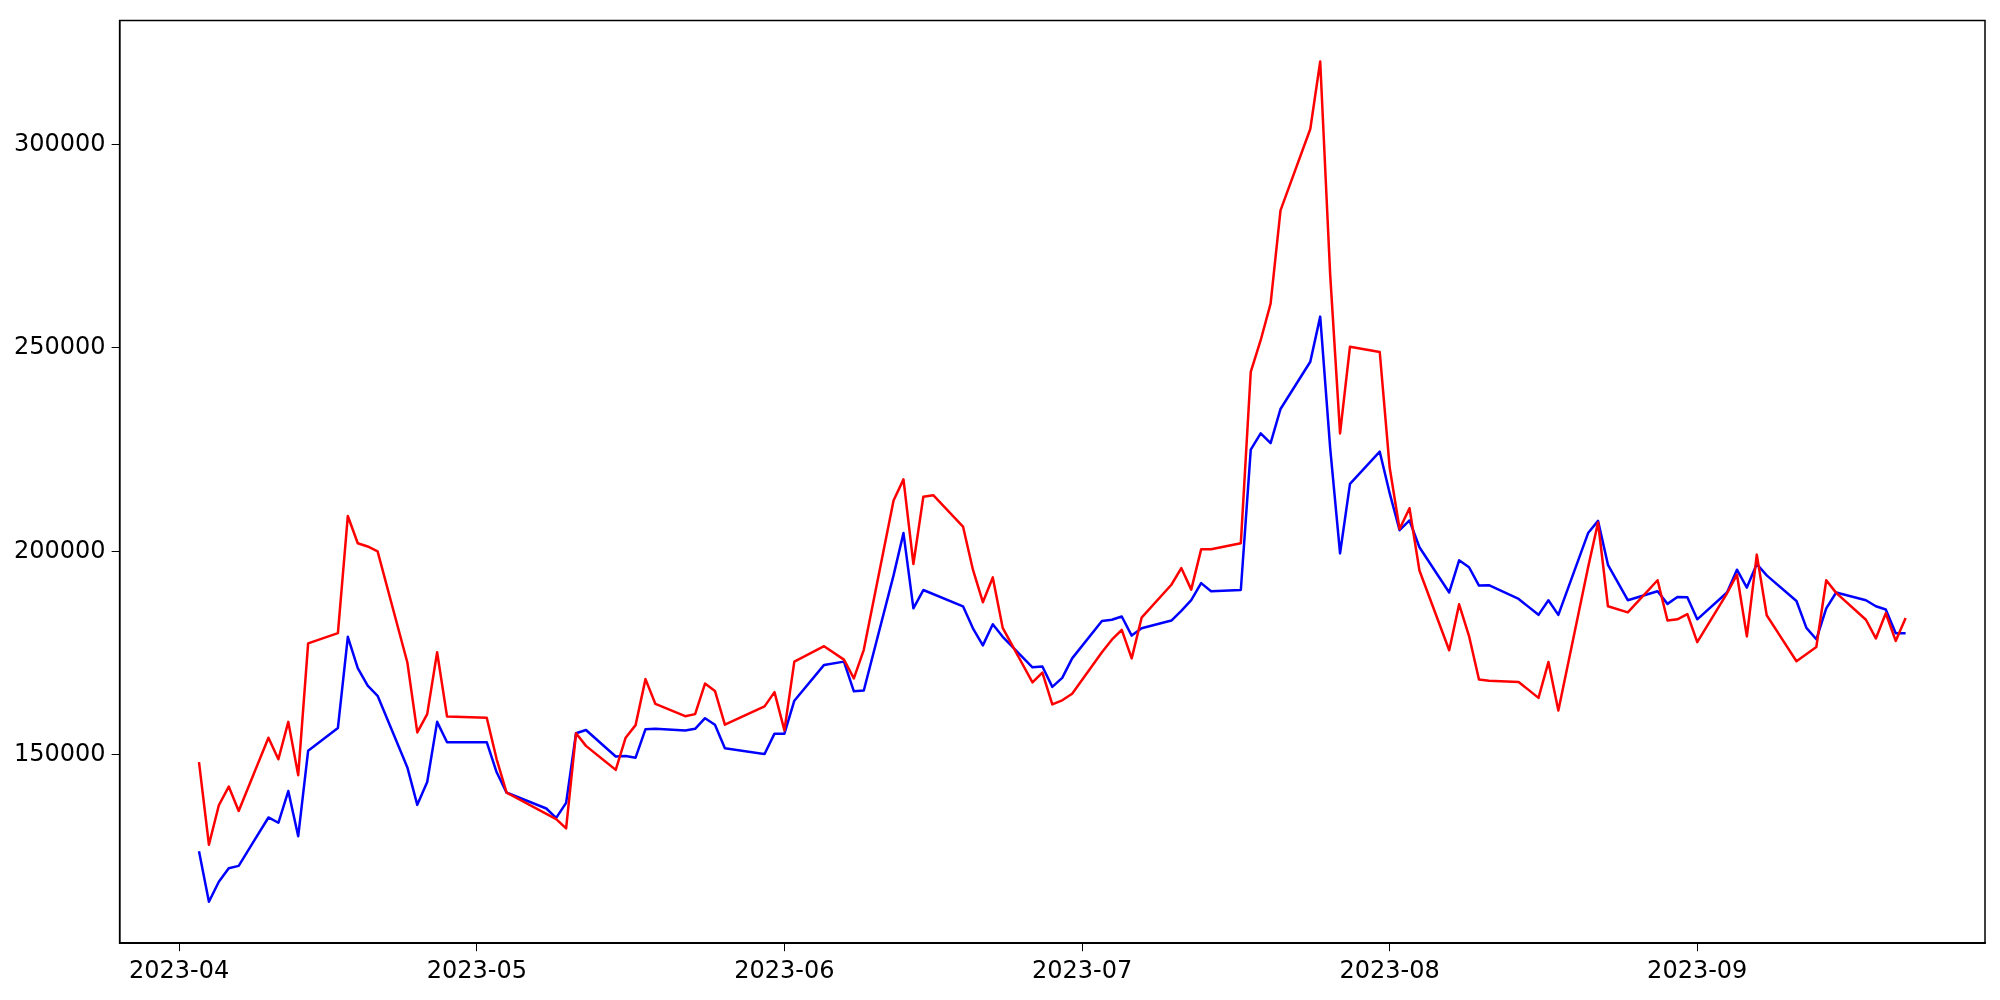 The width and height of the screenshot is (2000, 1000). Describe the element at coordinates (784, 969) in the screenshot. I see `x-tick-label: 2023-06` at that location.